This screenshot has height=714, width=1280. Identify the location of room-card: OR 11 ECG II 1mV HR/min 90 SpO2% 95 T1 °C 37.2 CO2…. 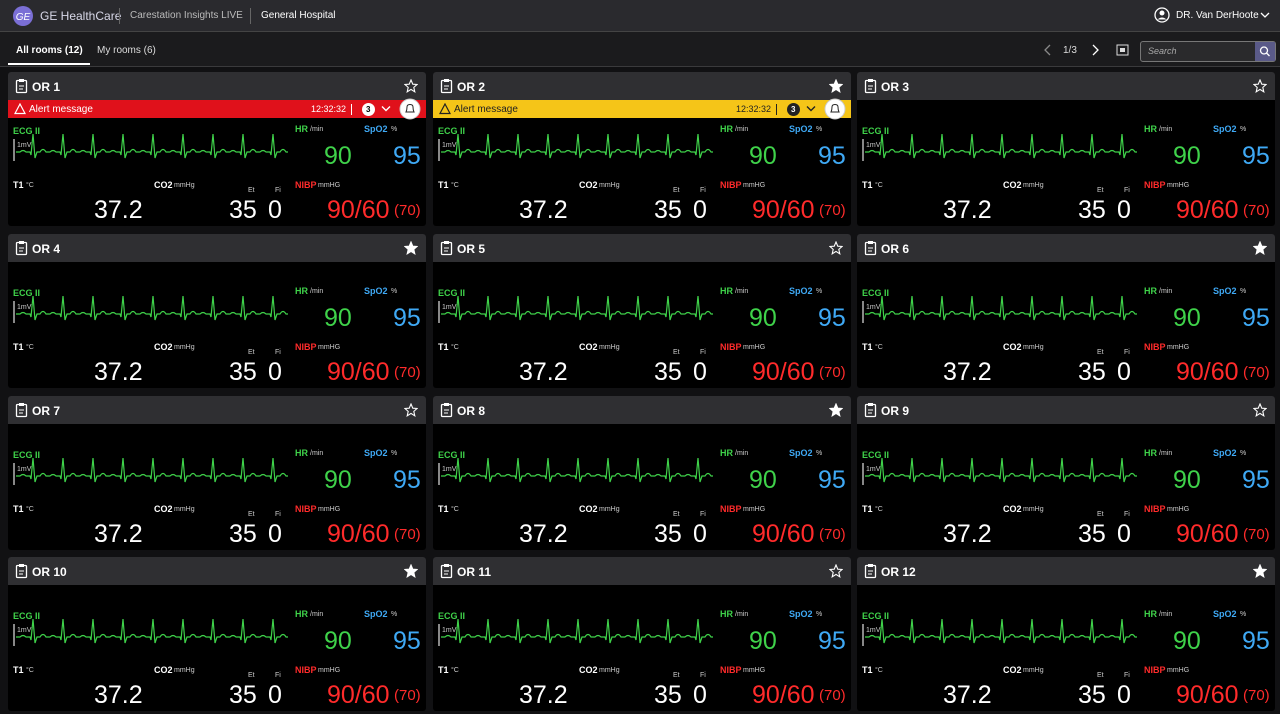
(642, 634).